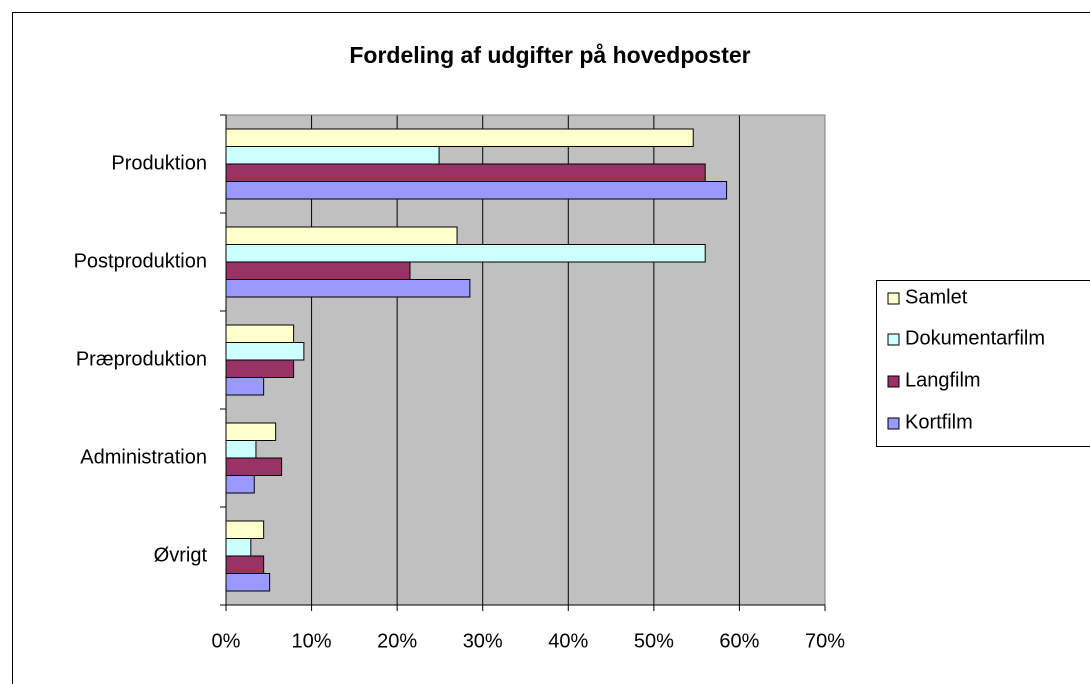  I want to click on x-tick-label: 0%, so click(226, 641).